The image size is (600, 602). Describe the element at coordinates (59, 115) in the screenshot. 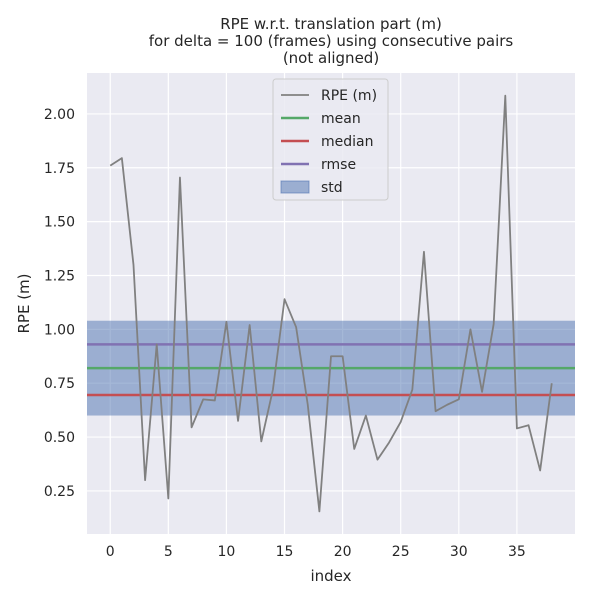

I see `y-tick-label: 2.00` at that location.